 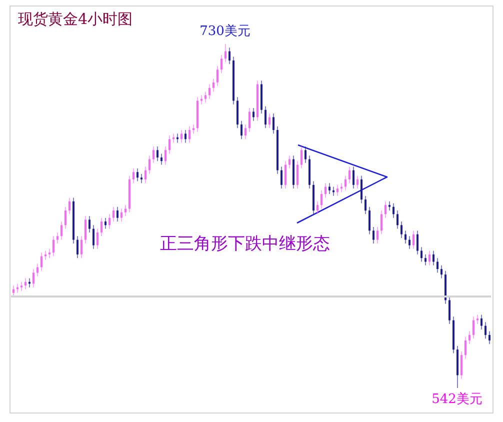 I want to click on chart-title: 现货黄金4小时图, so click(x=75, y=19).